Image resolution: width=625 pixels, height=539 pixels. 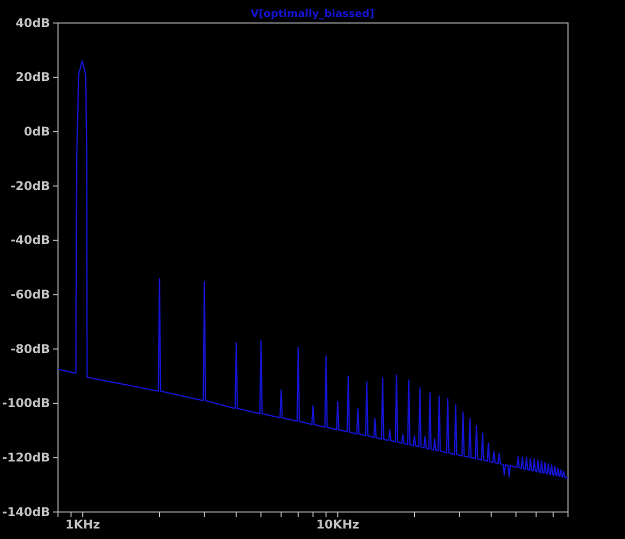 I want to click on chart-title: V[optimally_biassed], so click(x=312, y=14).